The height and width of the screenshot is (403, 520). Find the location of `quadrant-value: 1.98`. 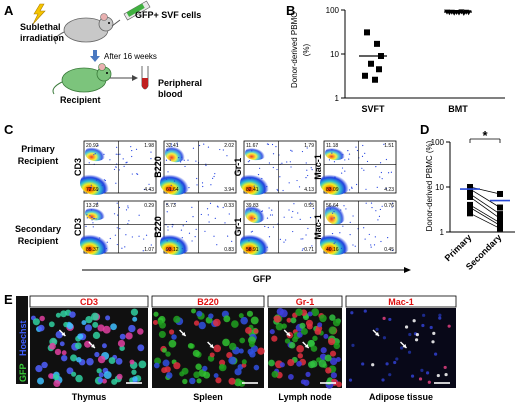

quadrant-value: 1.98 is located at coordinates (149, 146).